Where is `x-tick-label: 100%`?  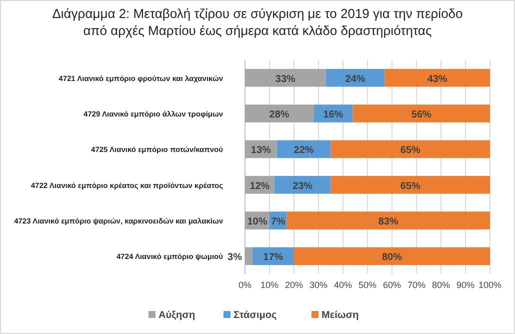 x-tick-label: 100% is located at coordinates (490, 285).